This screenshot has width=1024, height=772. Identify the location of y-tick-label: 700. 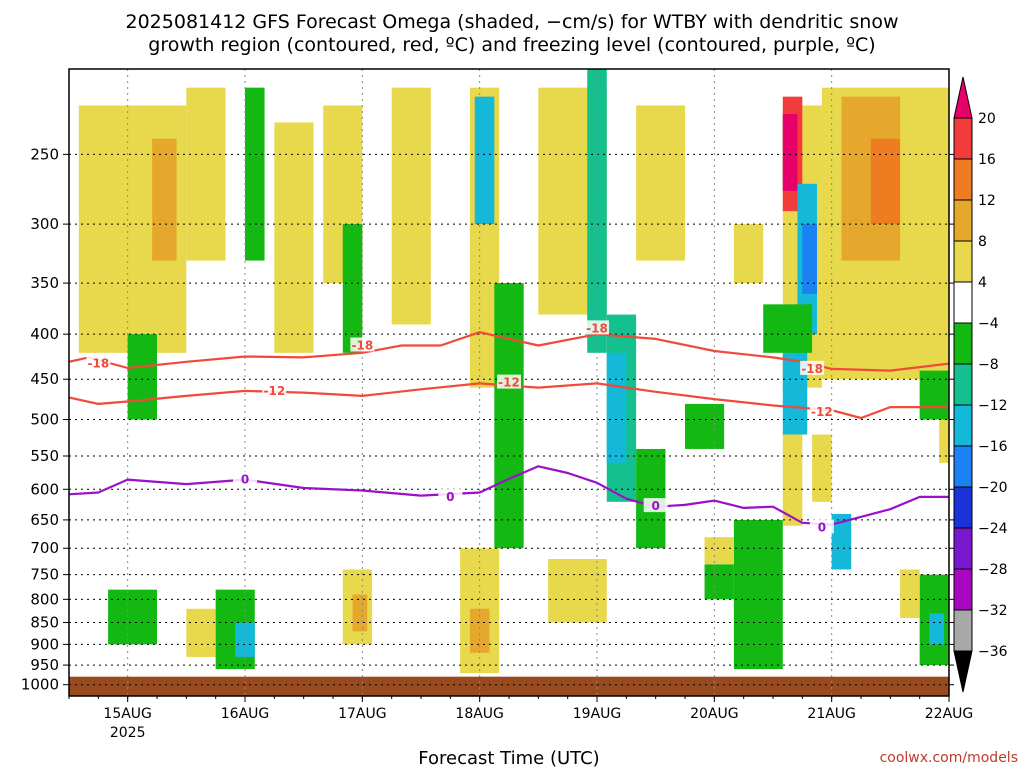
(44, 548).